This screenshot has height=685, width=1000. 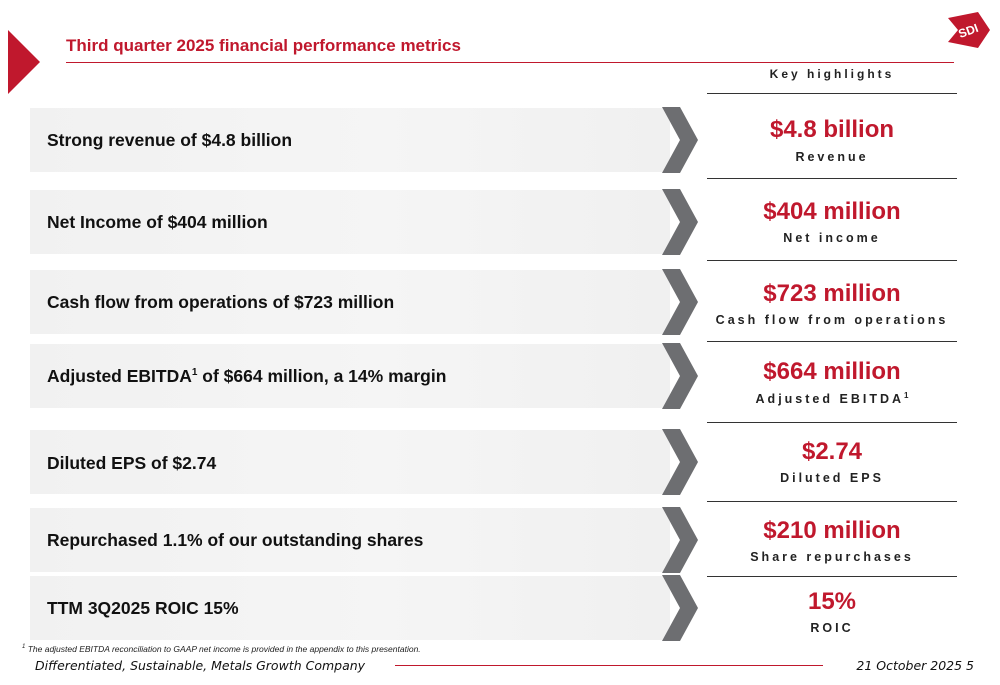 I want to click on metric-value: $723 million, so click(x=832, y=293).